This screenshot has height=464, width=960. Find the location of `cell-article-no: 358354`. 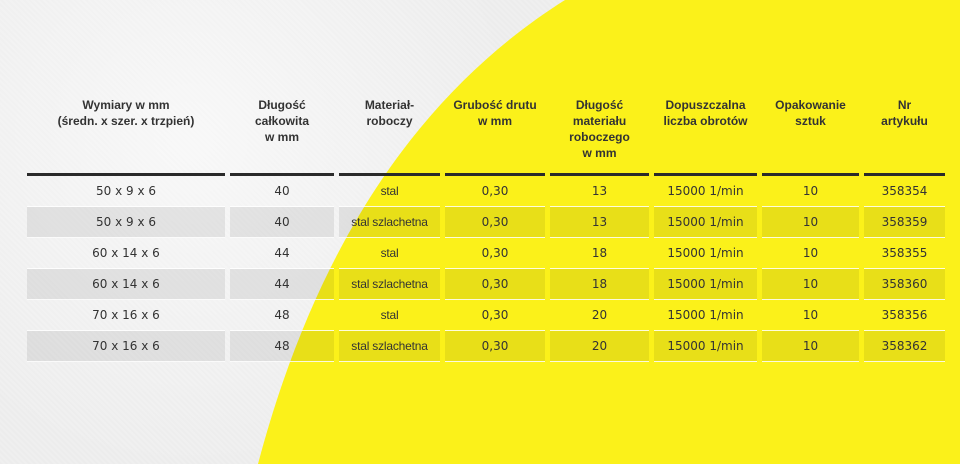

cell-article-no: 358354 is located at coordinates (904, 191).